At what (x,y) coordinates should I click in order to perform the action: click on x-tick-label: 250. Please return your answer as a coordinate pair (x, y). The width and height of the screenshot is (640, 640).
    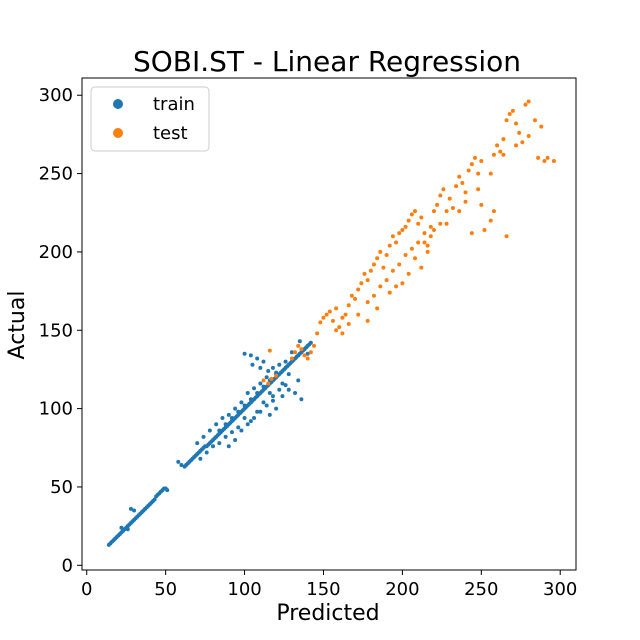
    Looking at the image, I should click on (481, 589).